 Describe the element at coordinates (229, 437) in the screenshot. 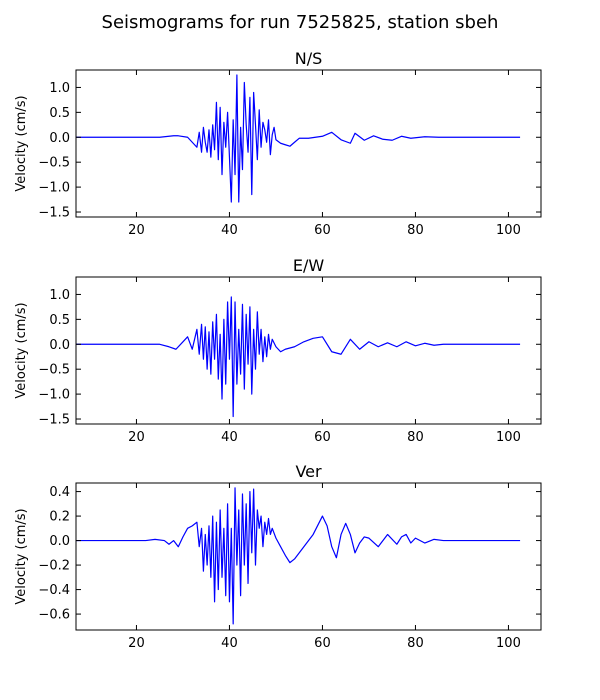

I see `x-tick-label-ew-40: 40` at that location.